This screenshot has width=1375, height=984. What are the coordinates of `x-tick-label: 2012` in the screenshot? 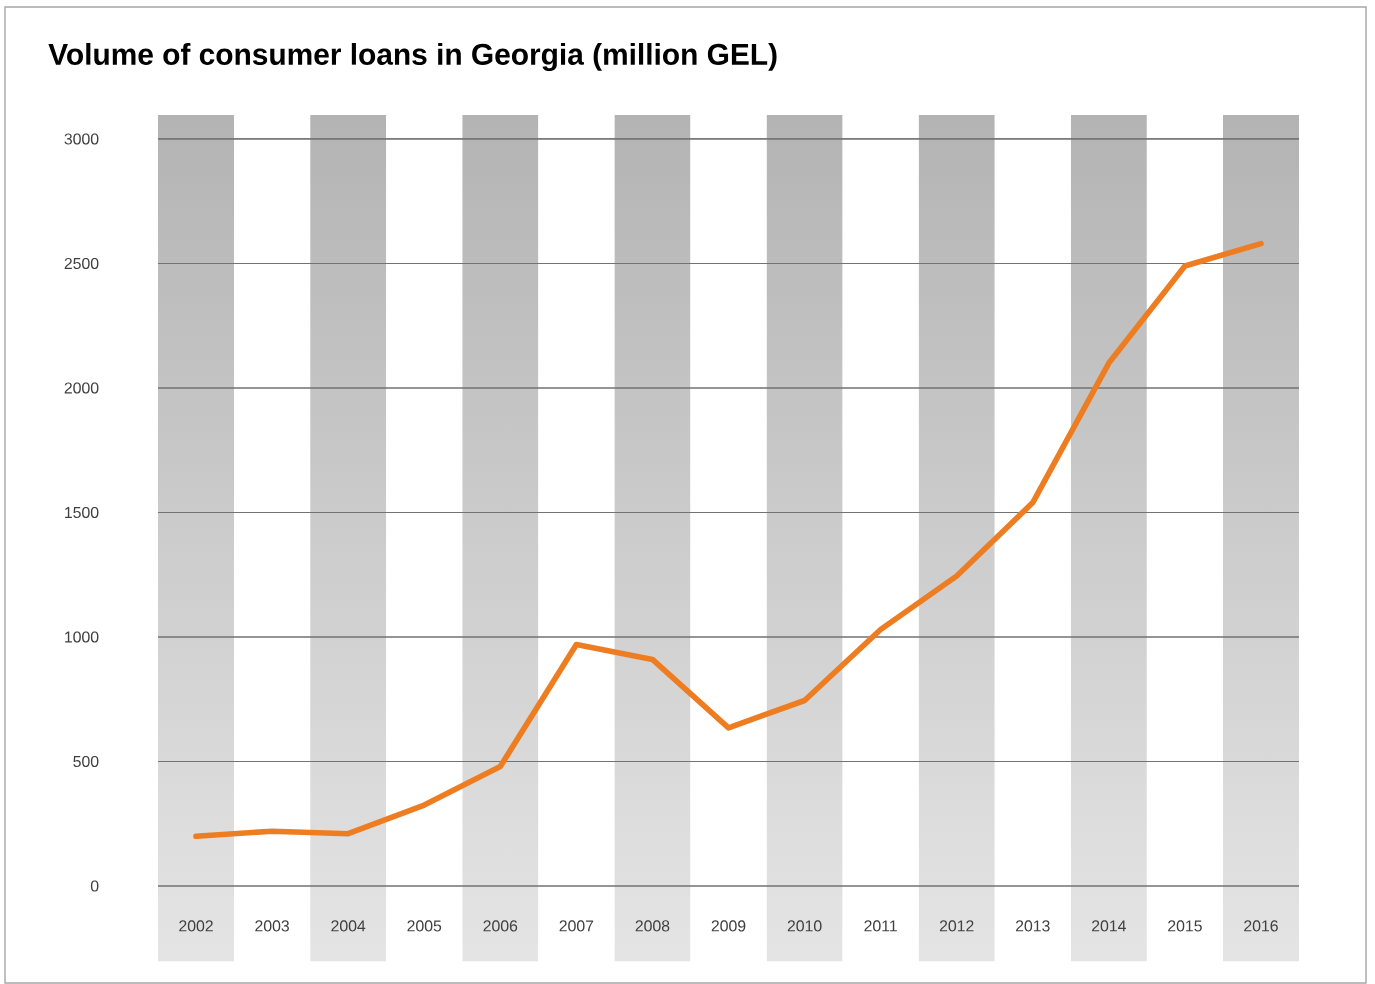 It's located at (956, 926).